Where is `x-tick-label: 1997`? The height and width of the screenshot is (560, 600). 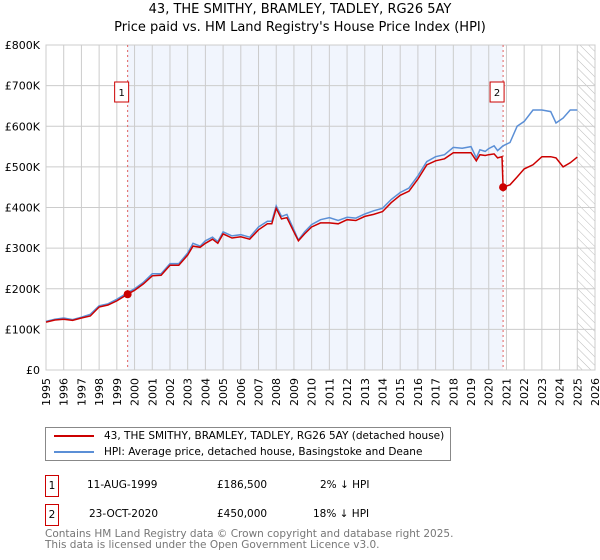
x-tick-label: 1997 is located at coordinates (81, 392).